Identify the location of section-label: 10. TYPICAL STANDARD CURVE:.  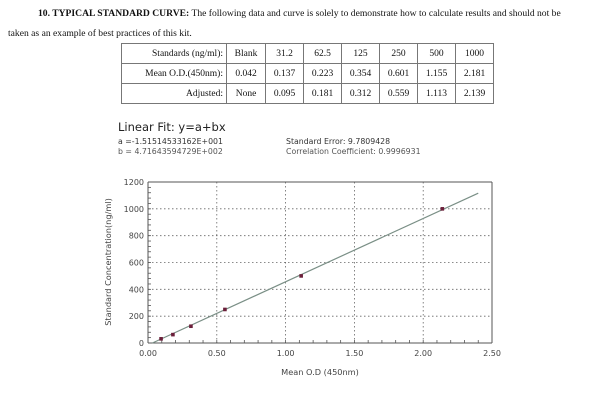
(114, 13).